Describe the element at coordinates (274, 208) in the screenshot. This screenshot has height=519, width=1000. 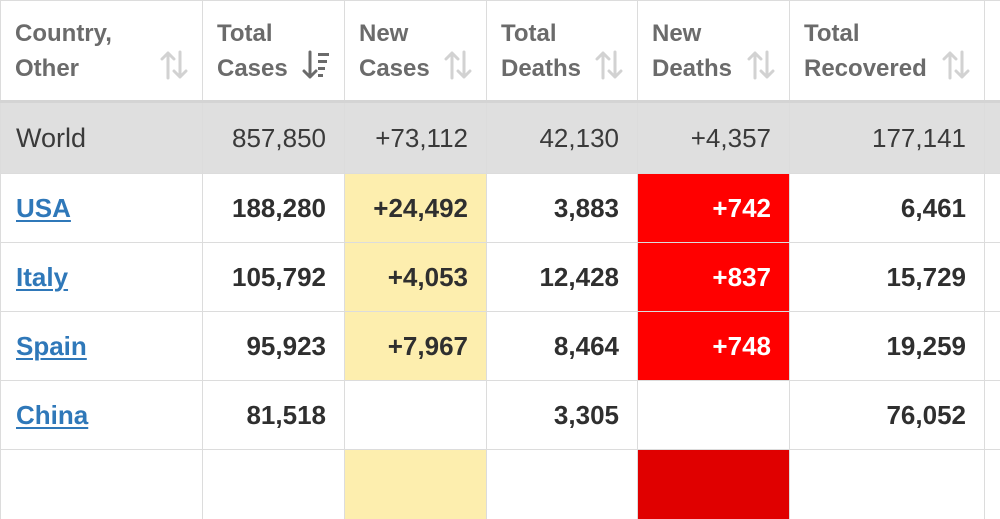
I see `total-cases-cell: 188,280` at that location.